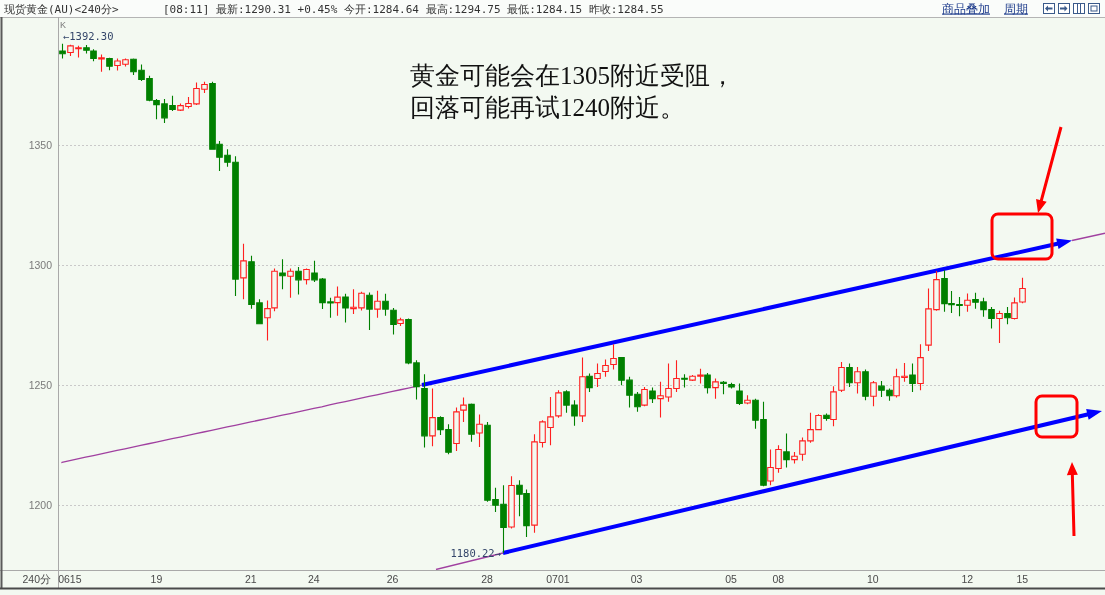 The width and height of the screenshot is (1105, 595). Describe the element at coordinates (1022, 579) in the screenshot. I see `x-tick-label: 15` at that location.